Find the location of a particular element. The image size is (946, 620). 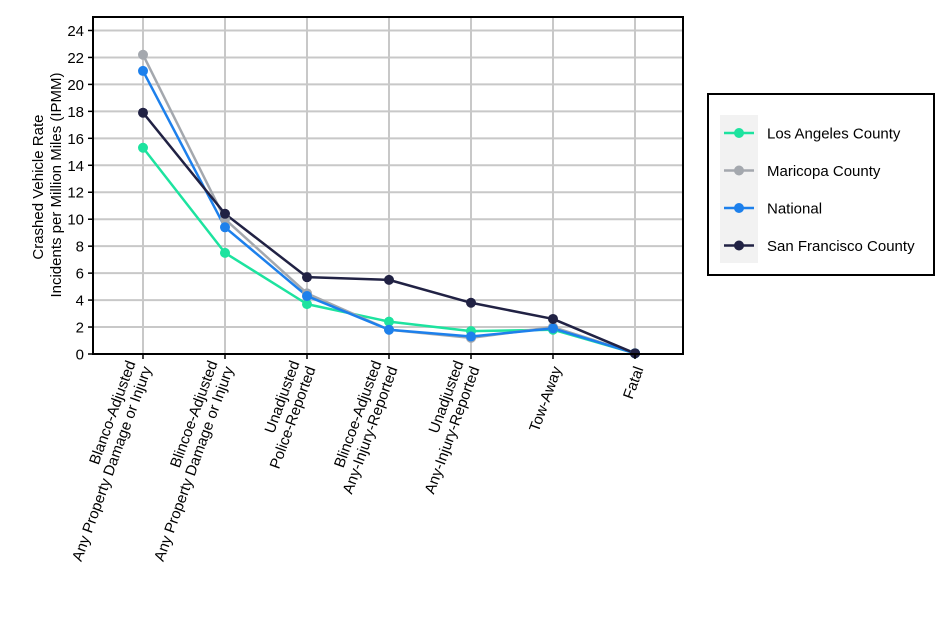

legend-label: National is located at coordinates (794, 209).